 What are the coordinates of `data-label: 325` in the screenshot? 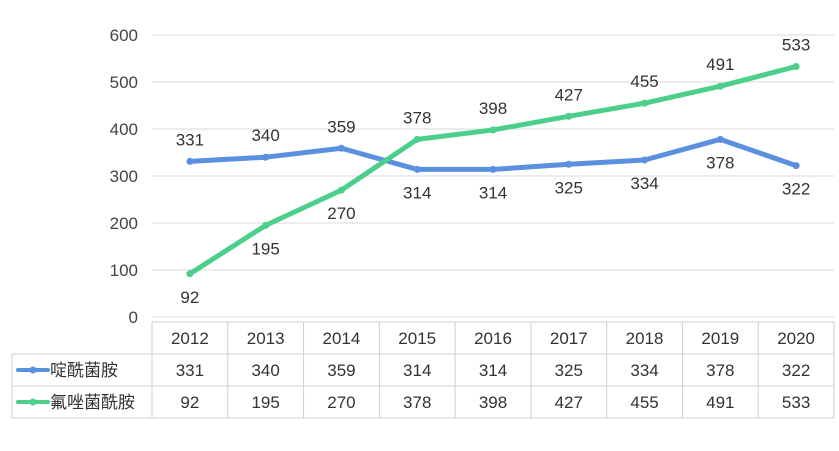 It's located at (569, 187).